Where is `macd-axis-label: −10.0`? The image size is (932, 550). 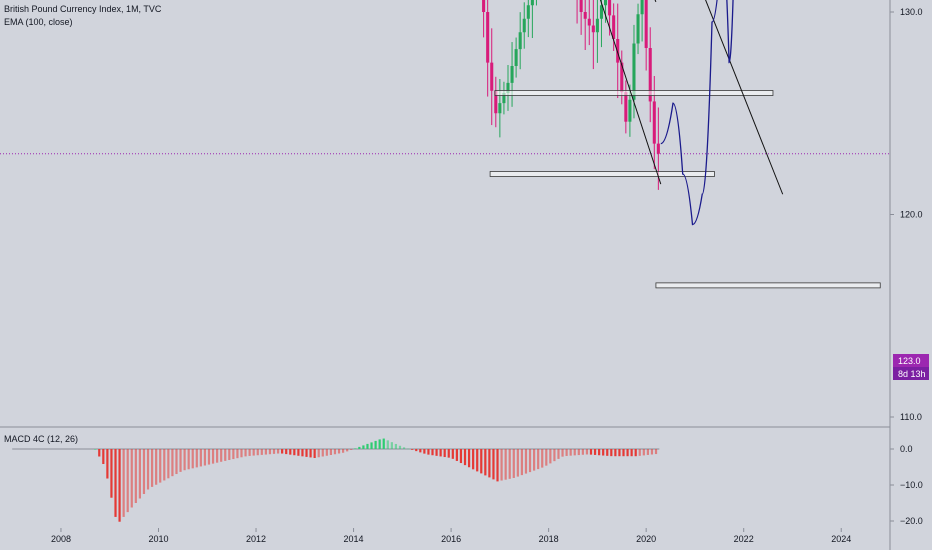
macd-axis-label: −10.0 is located at coordinates (911, 485).